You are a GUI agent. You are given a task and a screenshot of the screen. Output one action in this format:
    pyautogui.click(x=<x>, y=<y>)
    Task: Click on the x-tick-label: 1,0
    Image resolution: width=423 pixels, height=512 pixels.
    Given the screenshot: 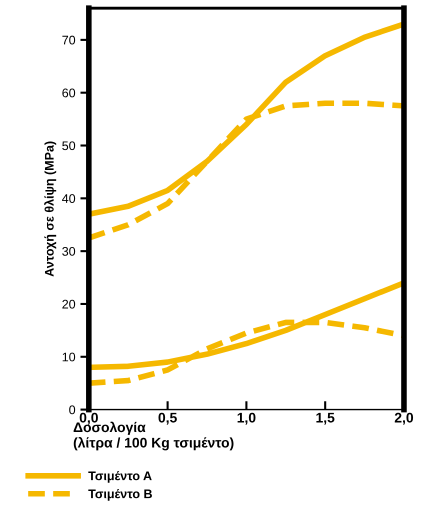 What is the action you would take?
    pyautogui.click(x=247, y=418)
    